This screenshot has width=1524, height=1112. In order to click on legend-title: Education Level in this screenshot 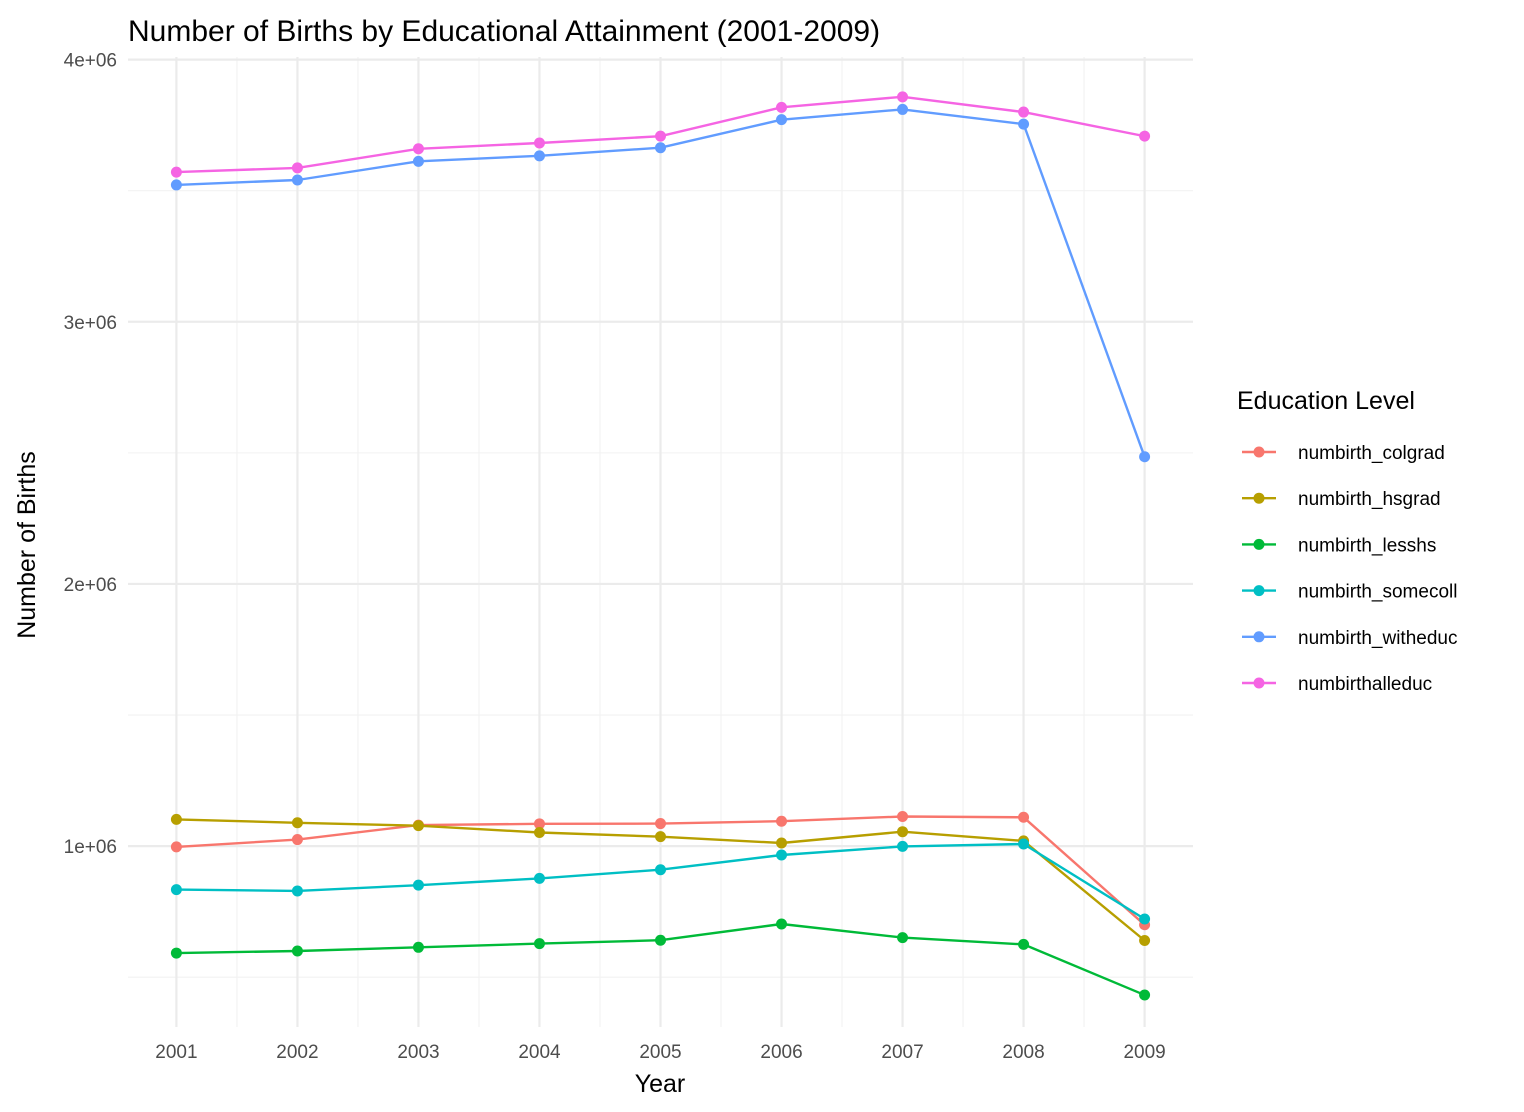, I will do `click(1326, 401)`.